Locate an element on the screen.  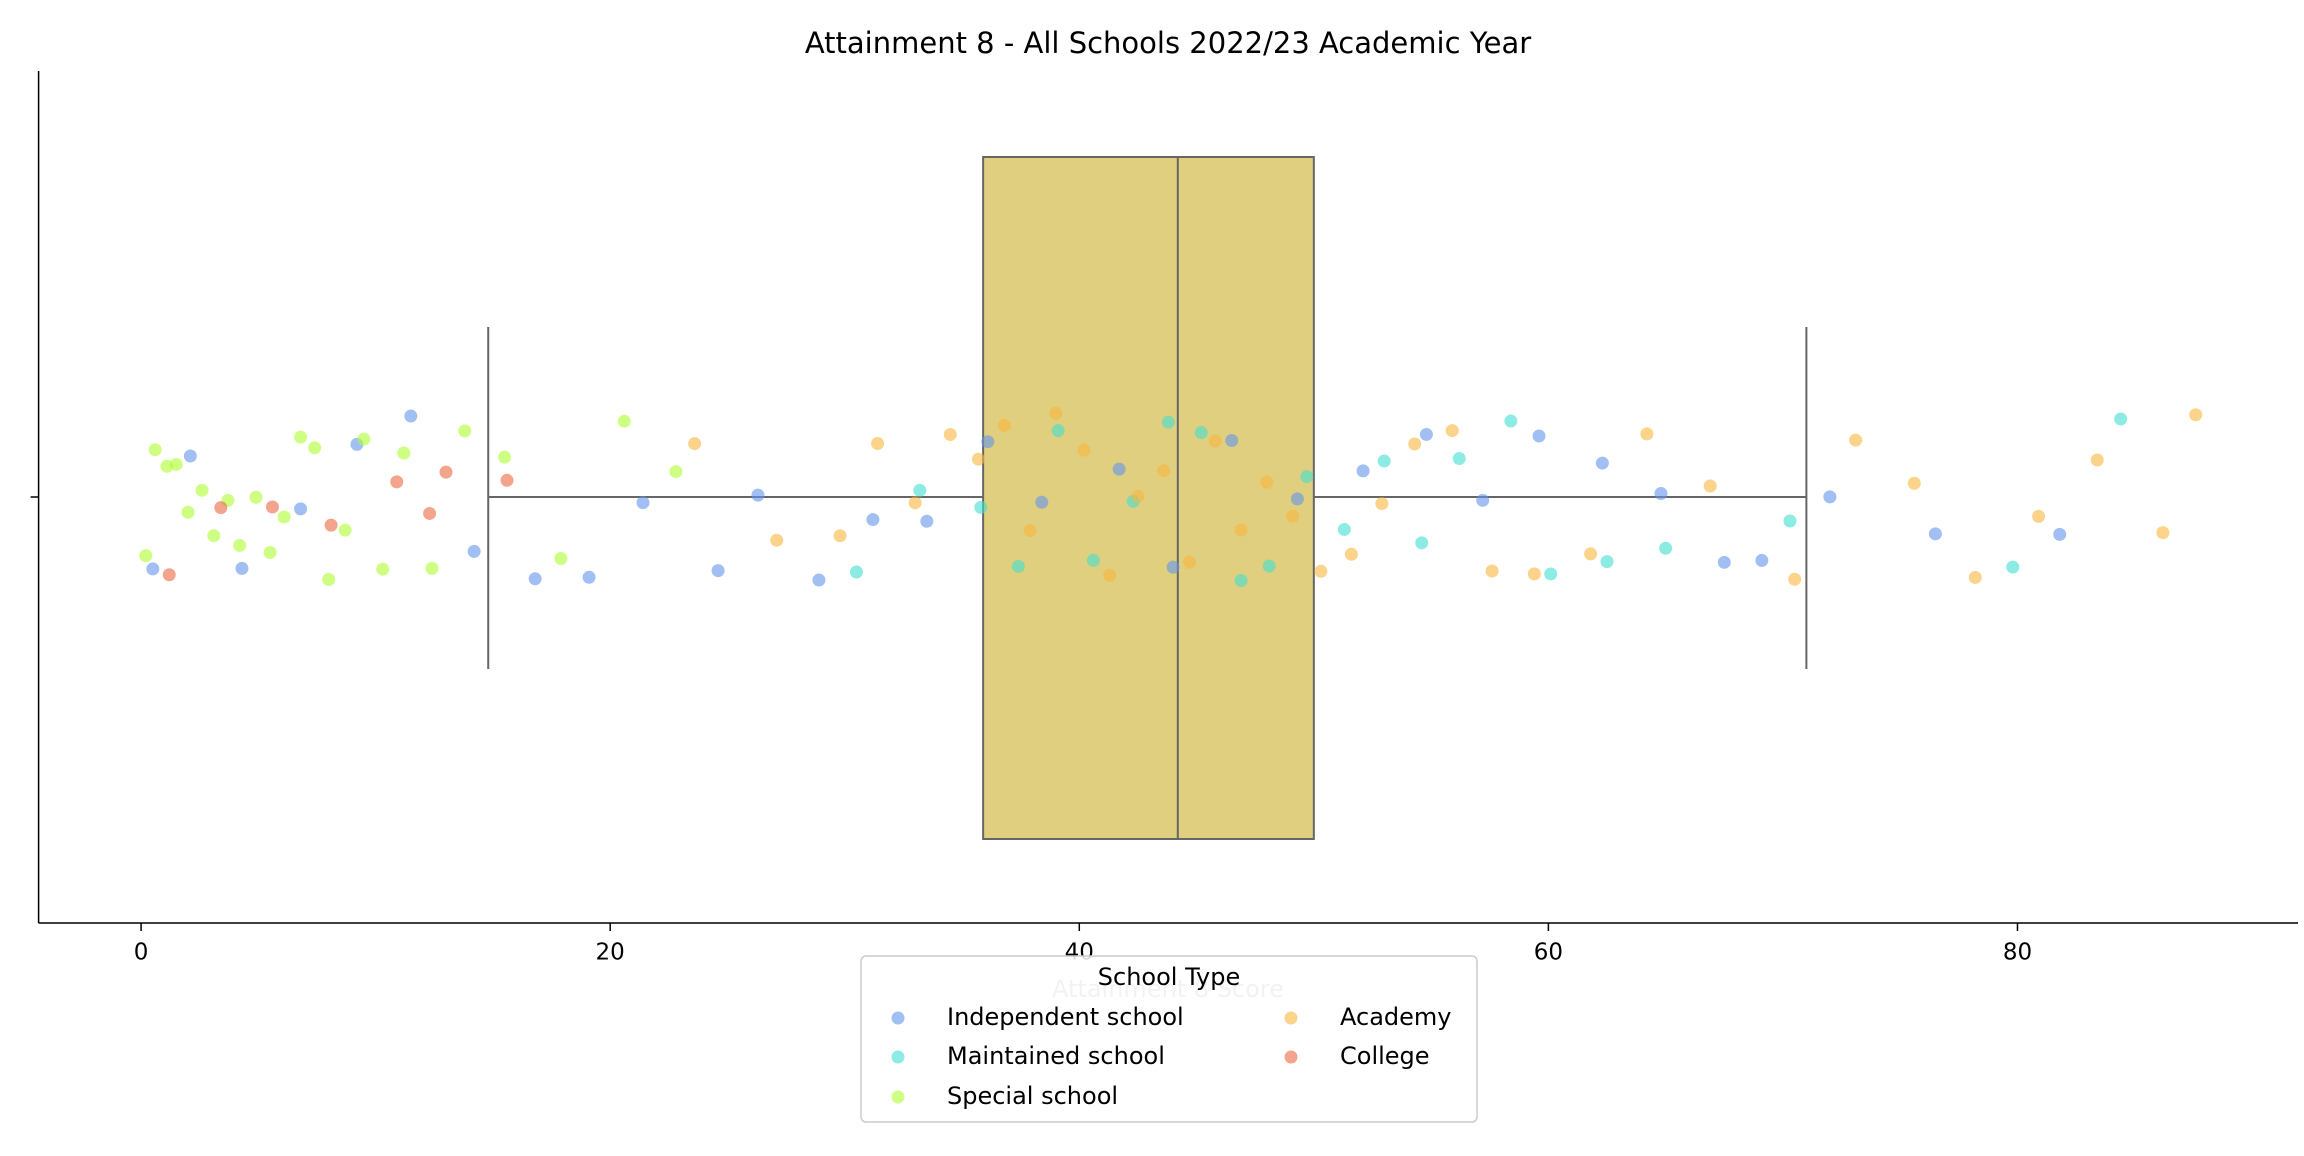
x-tick-label: 80 is located at coordinates (2017, 953).